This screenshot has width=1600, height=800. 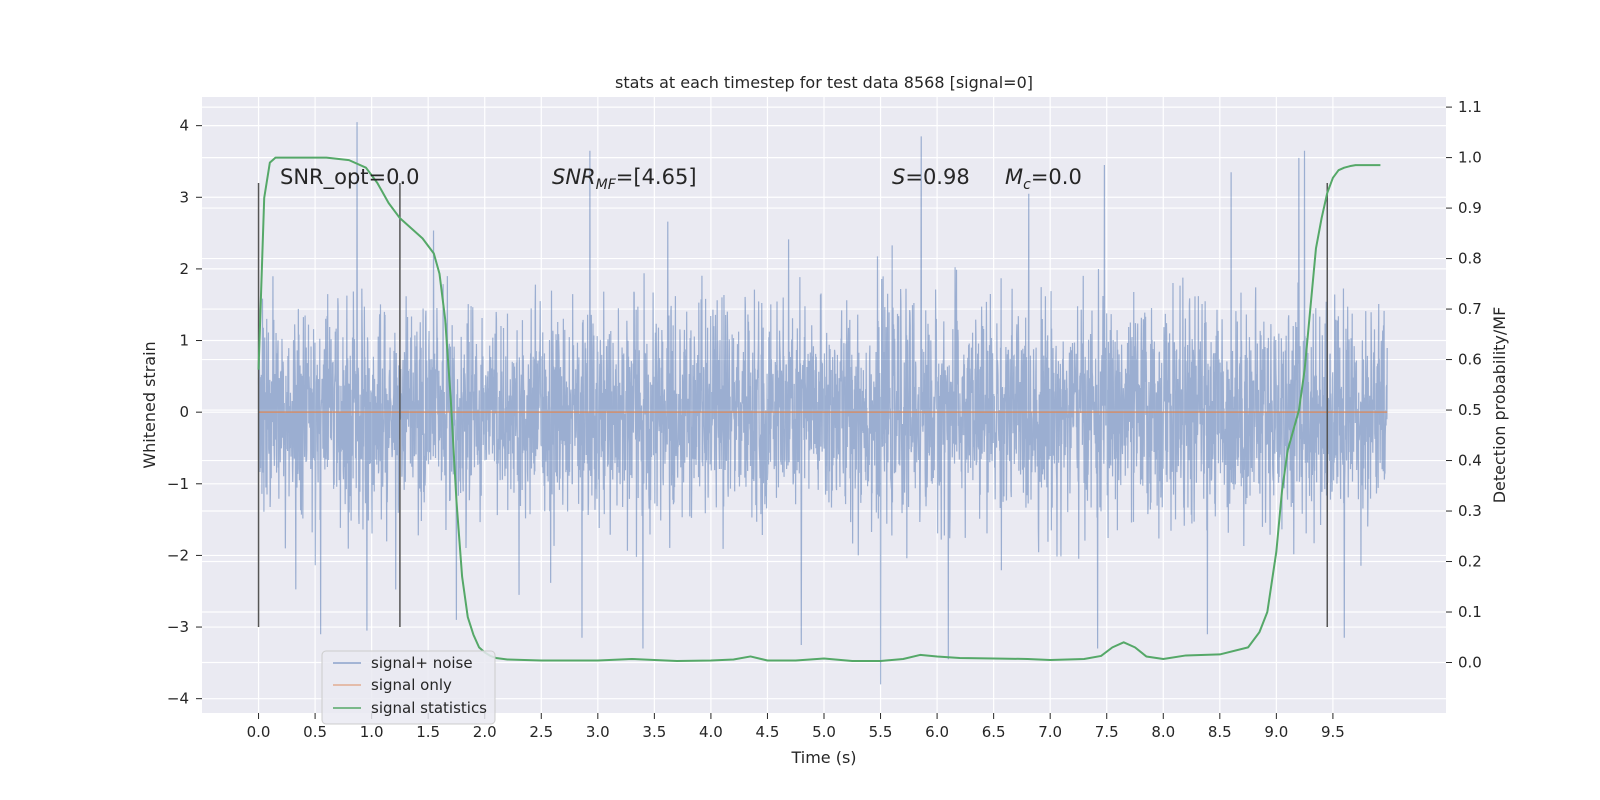 I want to click on annotation-snr-mf-main: SNR, so click(x=574, y=177).